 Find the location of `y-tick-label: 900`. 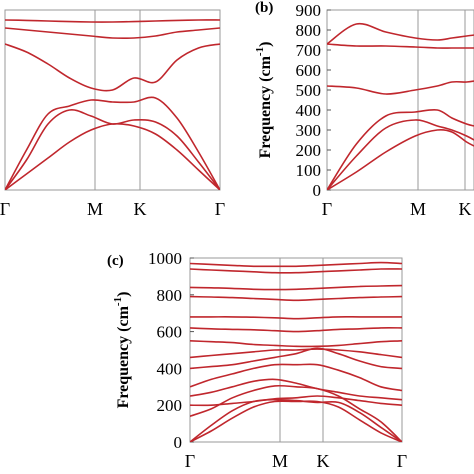

y-tick-label: 900 is located at coordinates (309, 10).